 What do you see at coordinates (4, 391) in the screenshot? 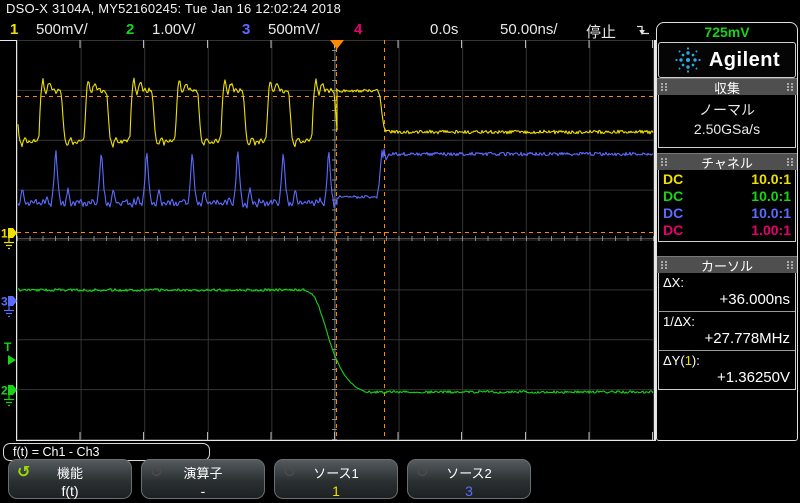
I see `svg-text: 2` at bounding box center [4, 391].